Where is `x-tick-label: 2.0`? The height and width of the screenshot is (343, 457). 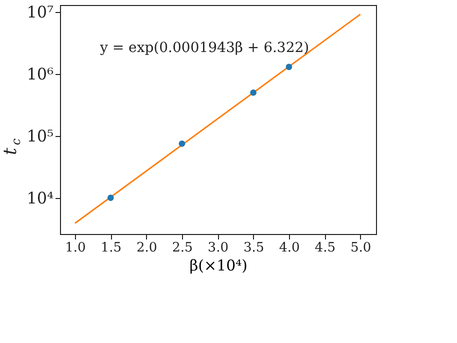
x-tick-label: 2.0 is located at coordinates (147, 248).